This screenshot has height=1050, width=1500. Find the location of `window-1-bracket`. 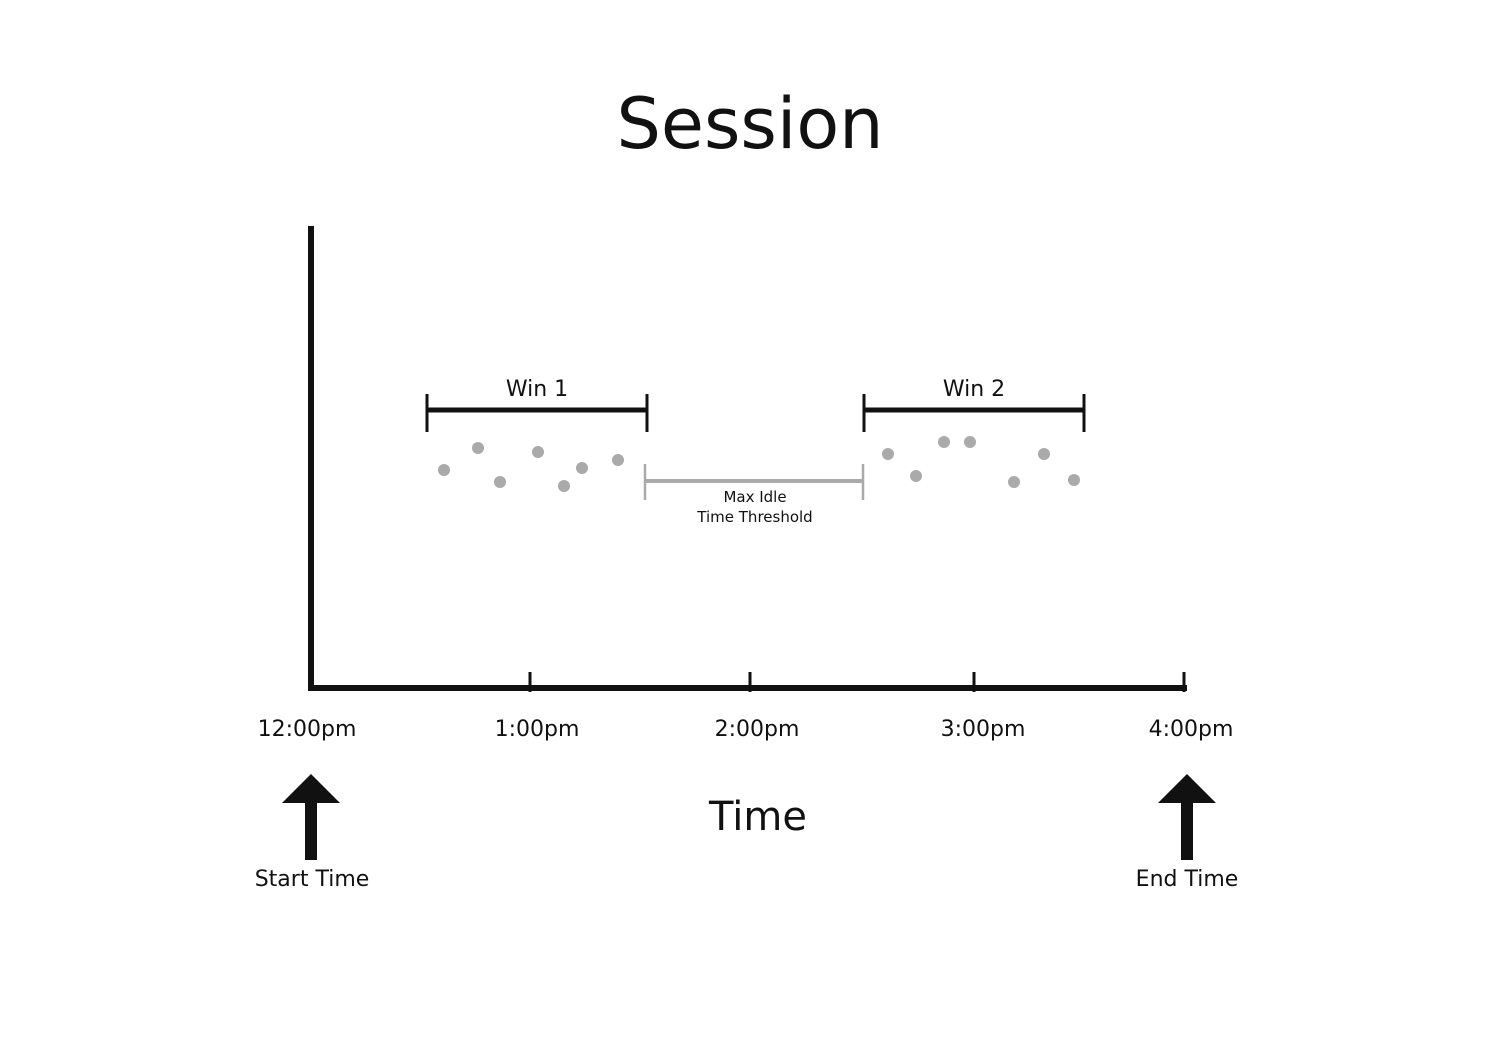

window-1-bracket is located at coordinates (537, 413).